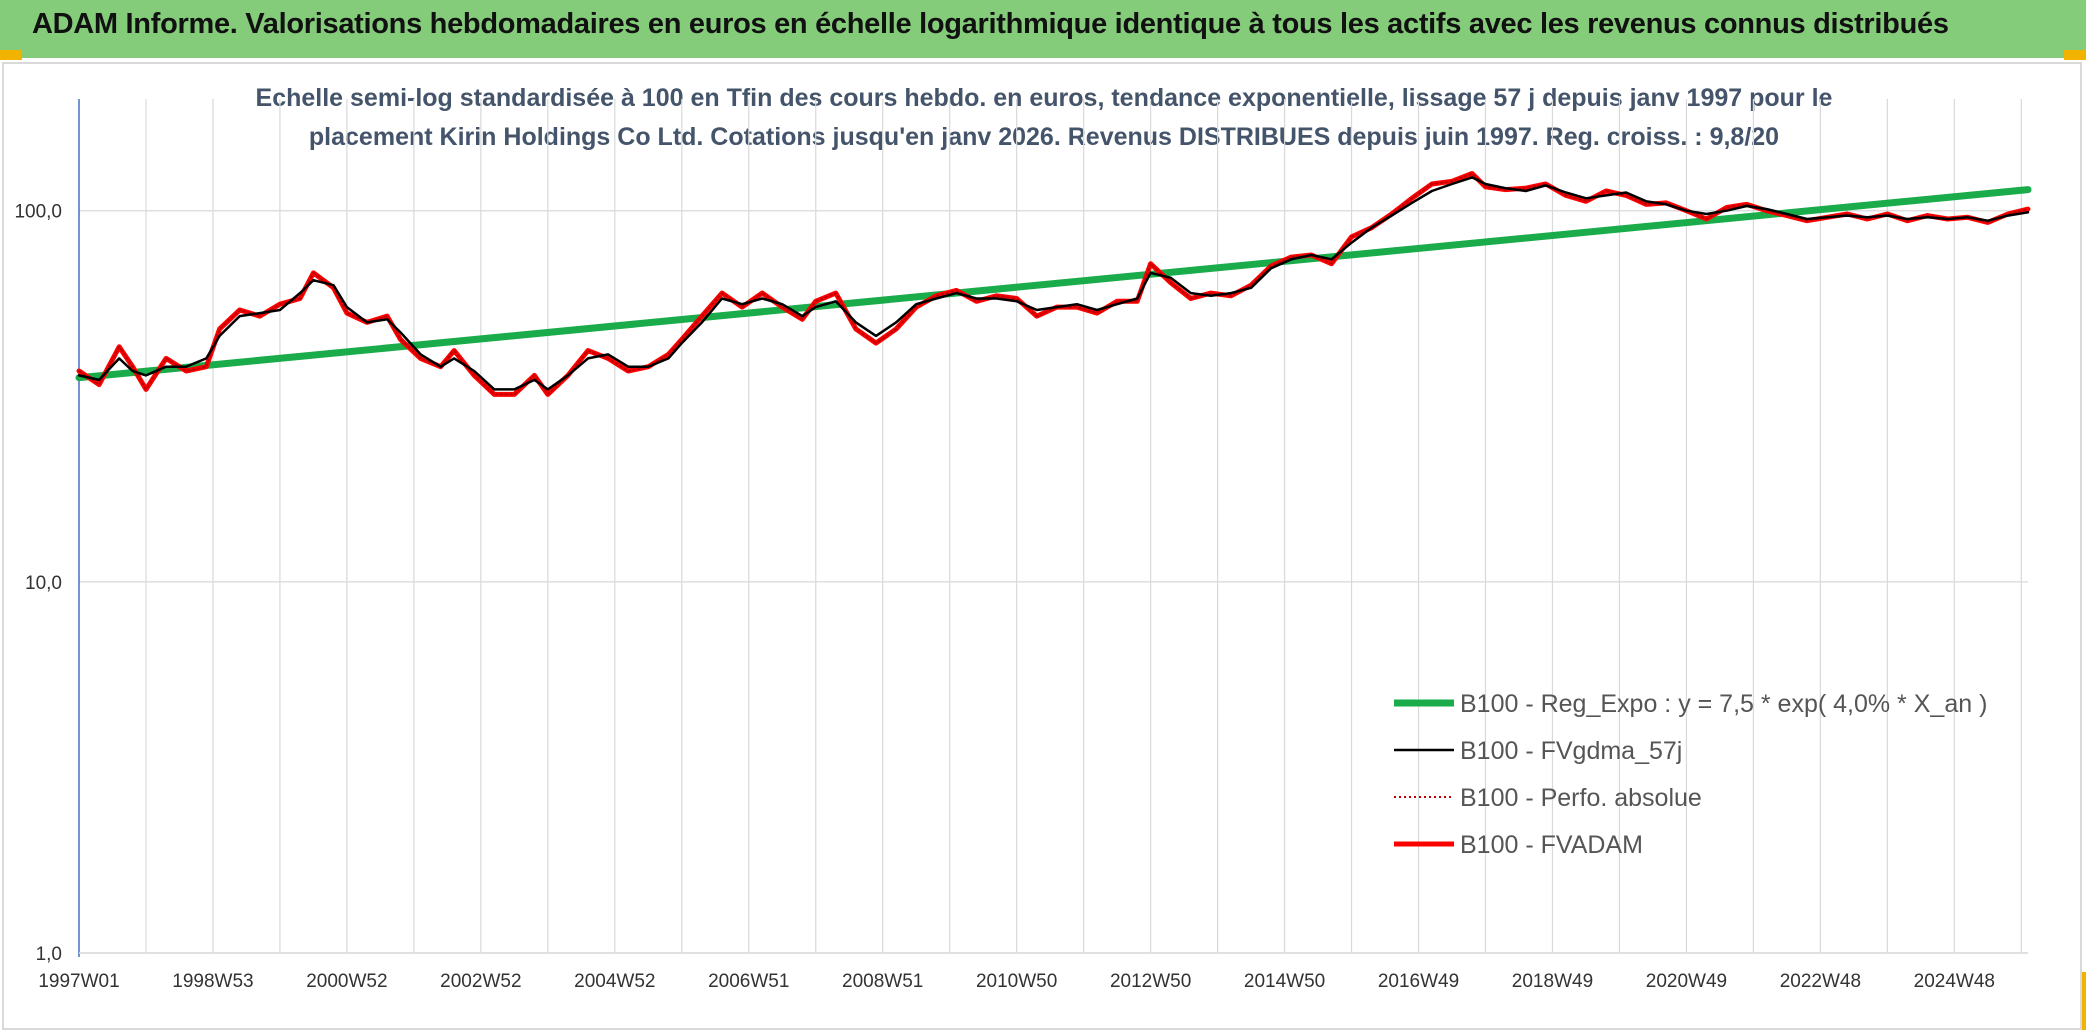 This screenshot has width=2086, height=1033. What do you see at coordinates (1686, 981) in the screenshot?
I see `x-tick-label: 2020W49` at bounding box center [1686, 981].